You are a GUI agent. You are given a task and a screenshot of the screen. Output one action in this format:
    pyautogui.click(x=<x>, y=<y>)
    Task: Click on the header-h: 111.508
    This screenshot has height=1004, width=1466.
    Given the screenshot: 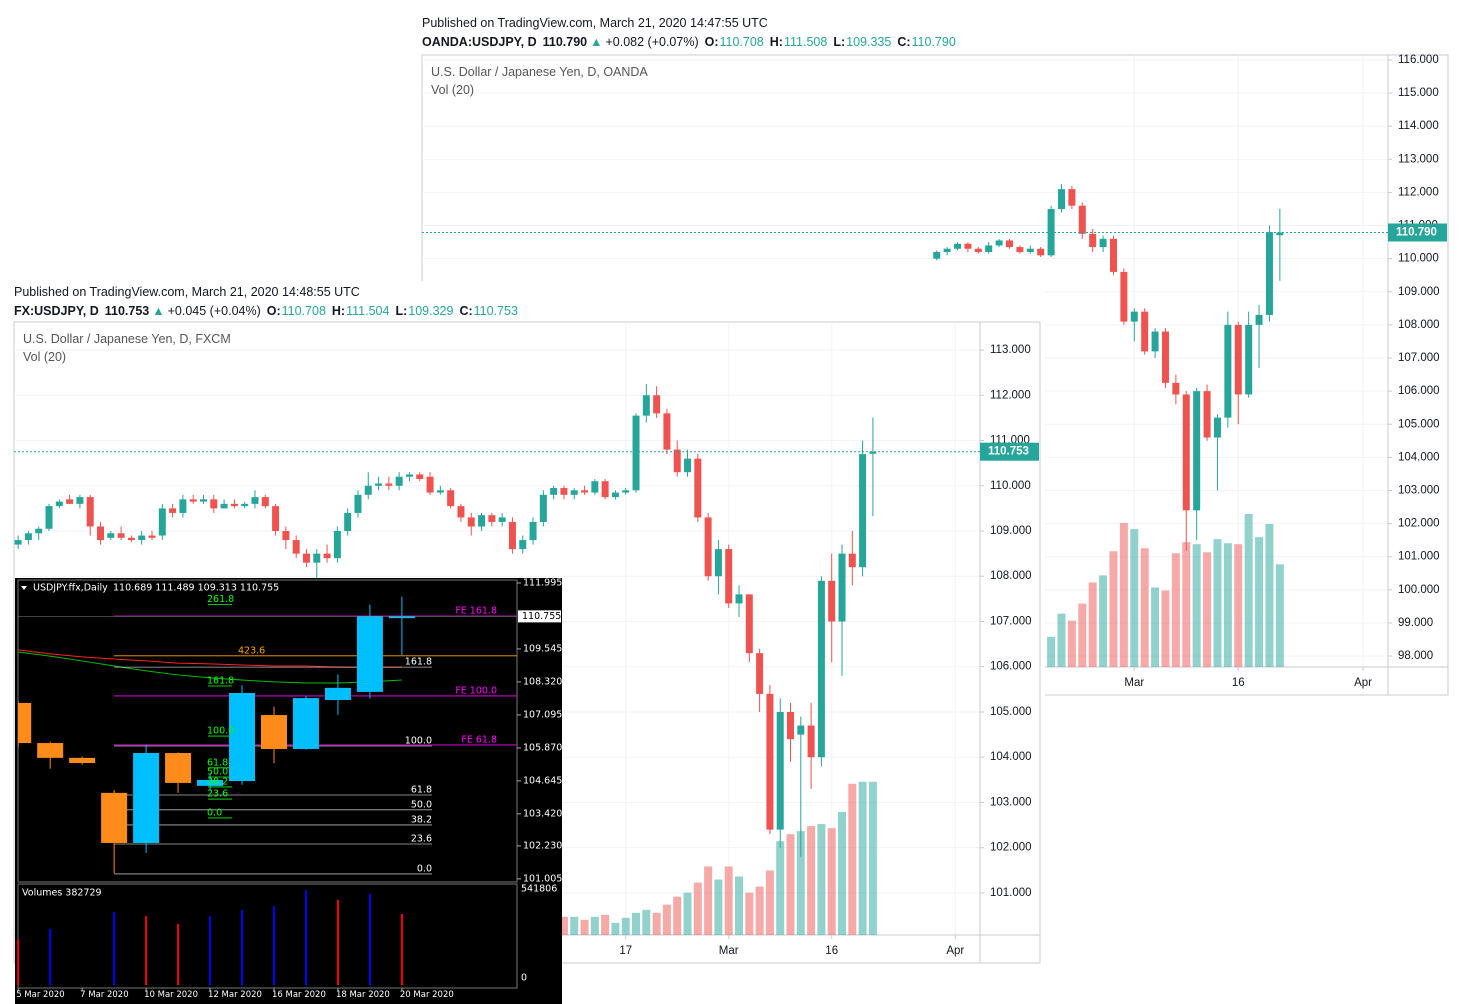 What is the action you would take?
    pyautogui.click(x=805, y=42)
    